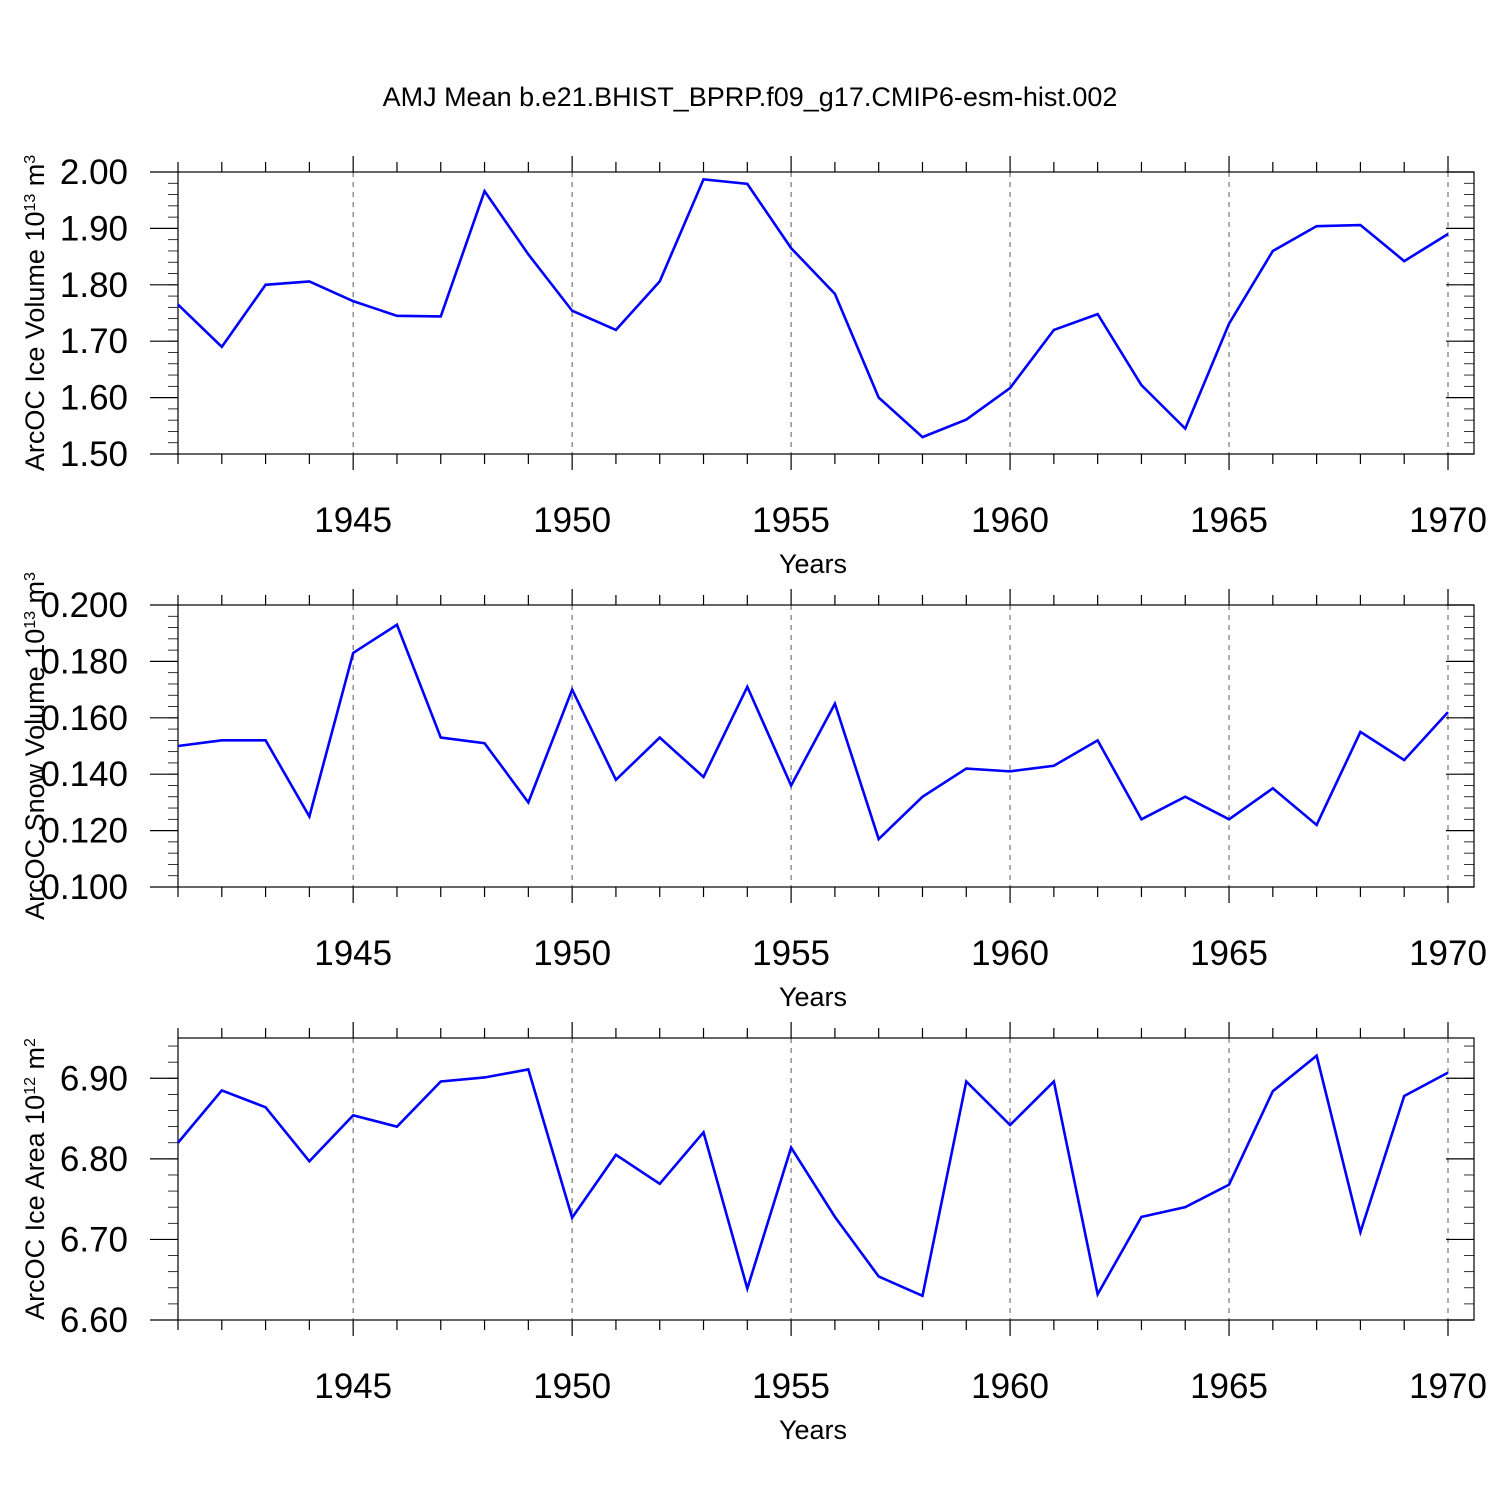  What do you see at coordinates (94, 228) in the screenshot?
I see `y-tick-label: 1.90` at bounding box center [94, 228].